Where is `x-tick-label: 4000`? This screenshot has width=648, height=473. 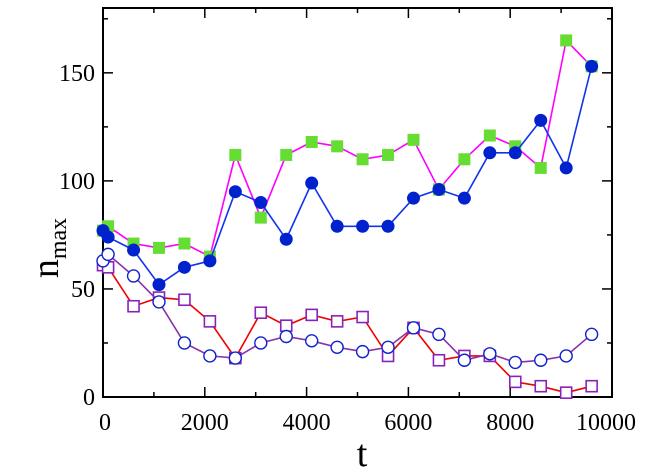
x-tick-label: 4000 is located at coordinates (307, 423).